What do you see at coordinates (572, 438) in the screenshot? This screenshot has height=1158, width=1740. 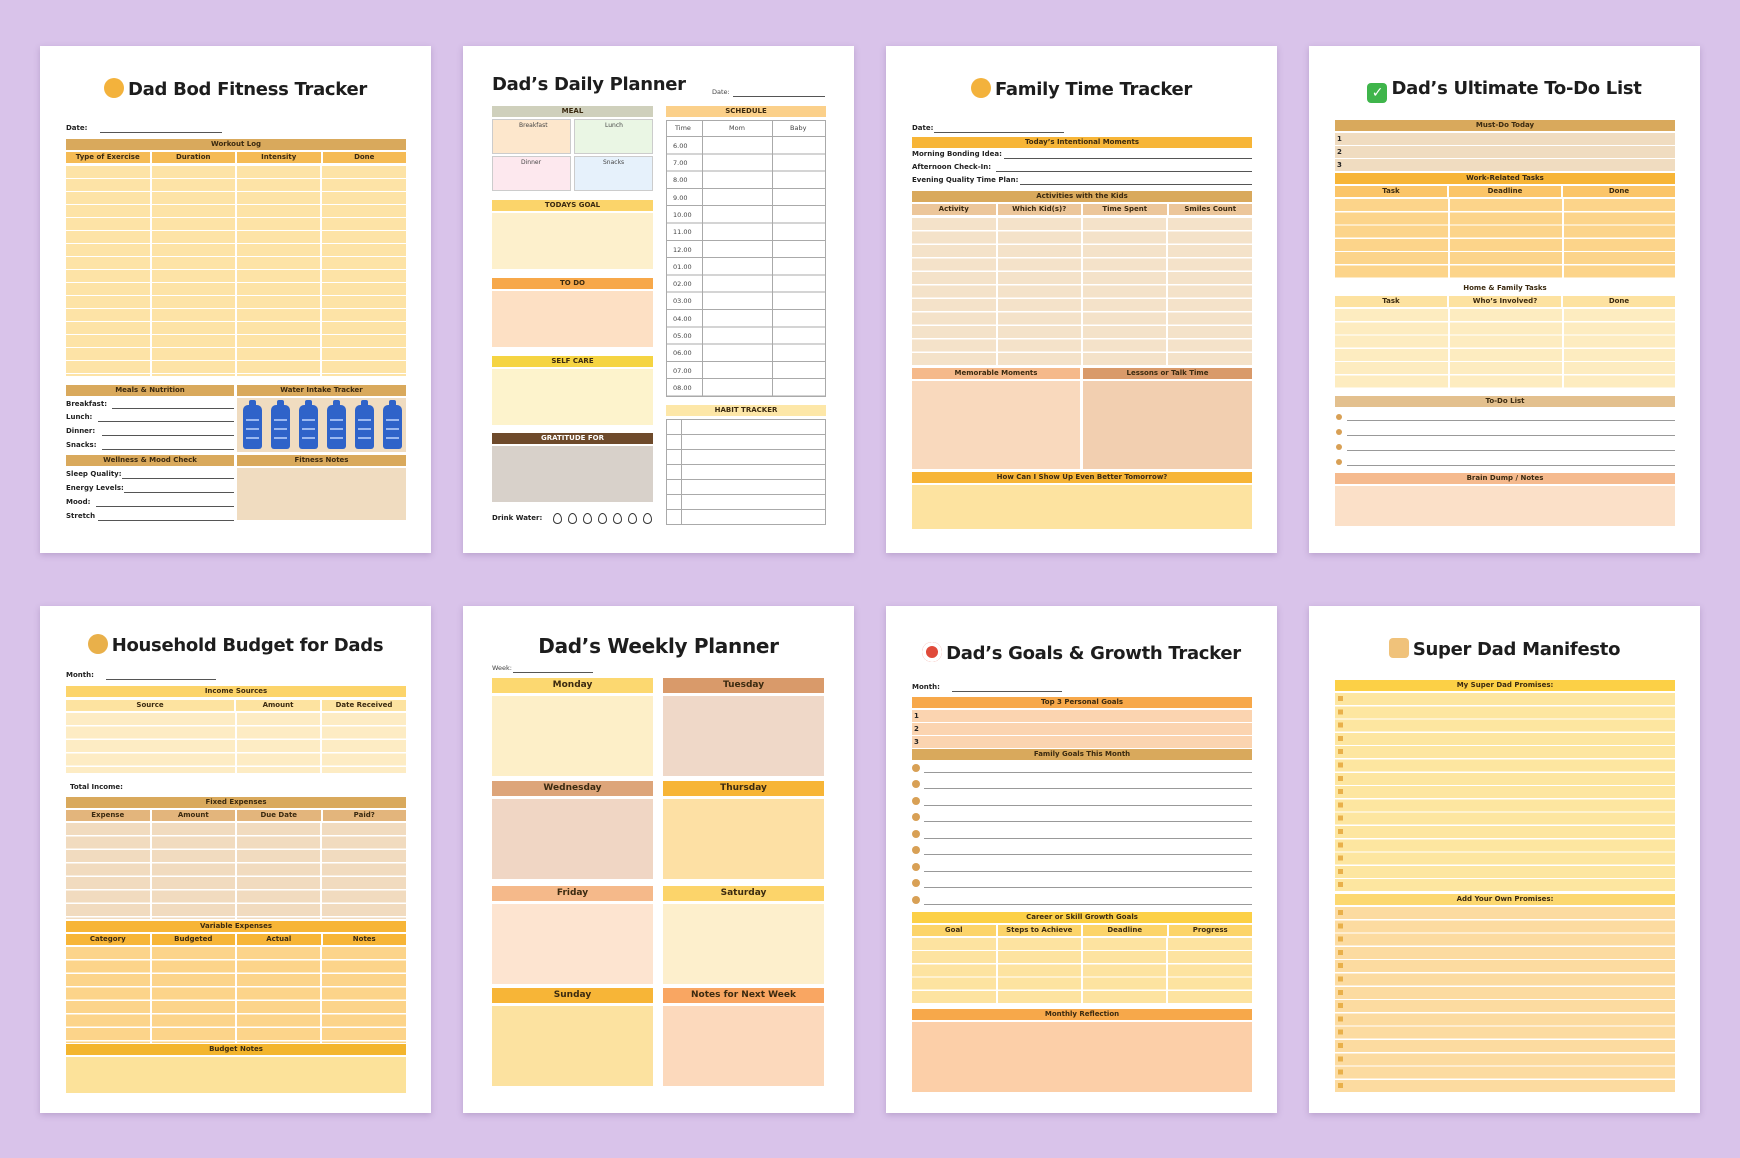 I see `gratitude-header: GRATITUDE FOR` at bounding box center [572, 438].